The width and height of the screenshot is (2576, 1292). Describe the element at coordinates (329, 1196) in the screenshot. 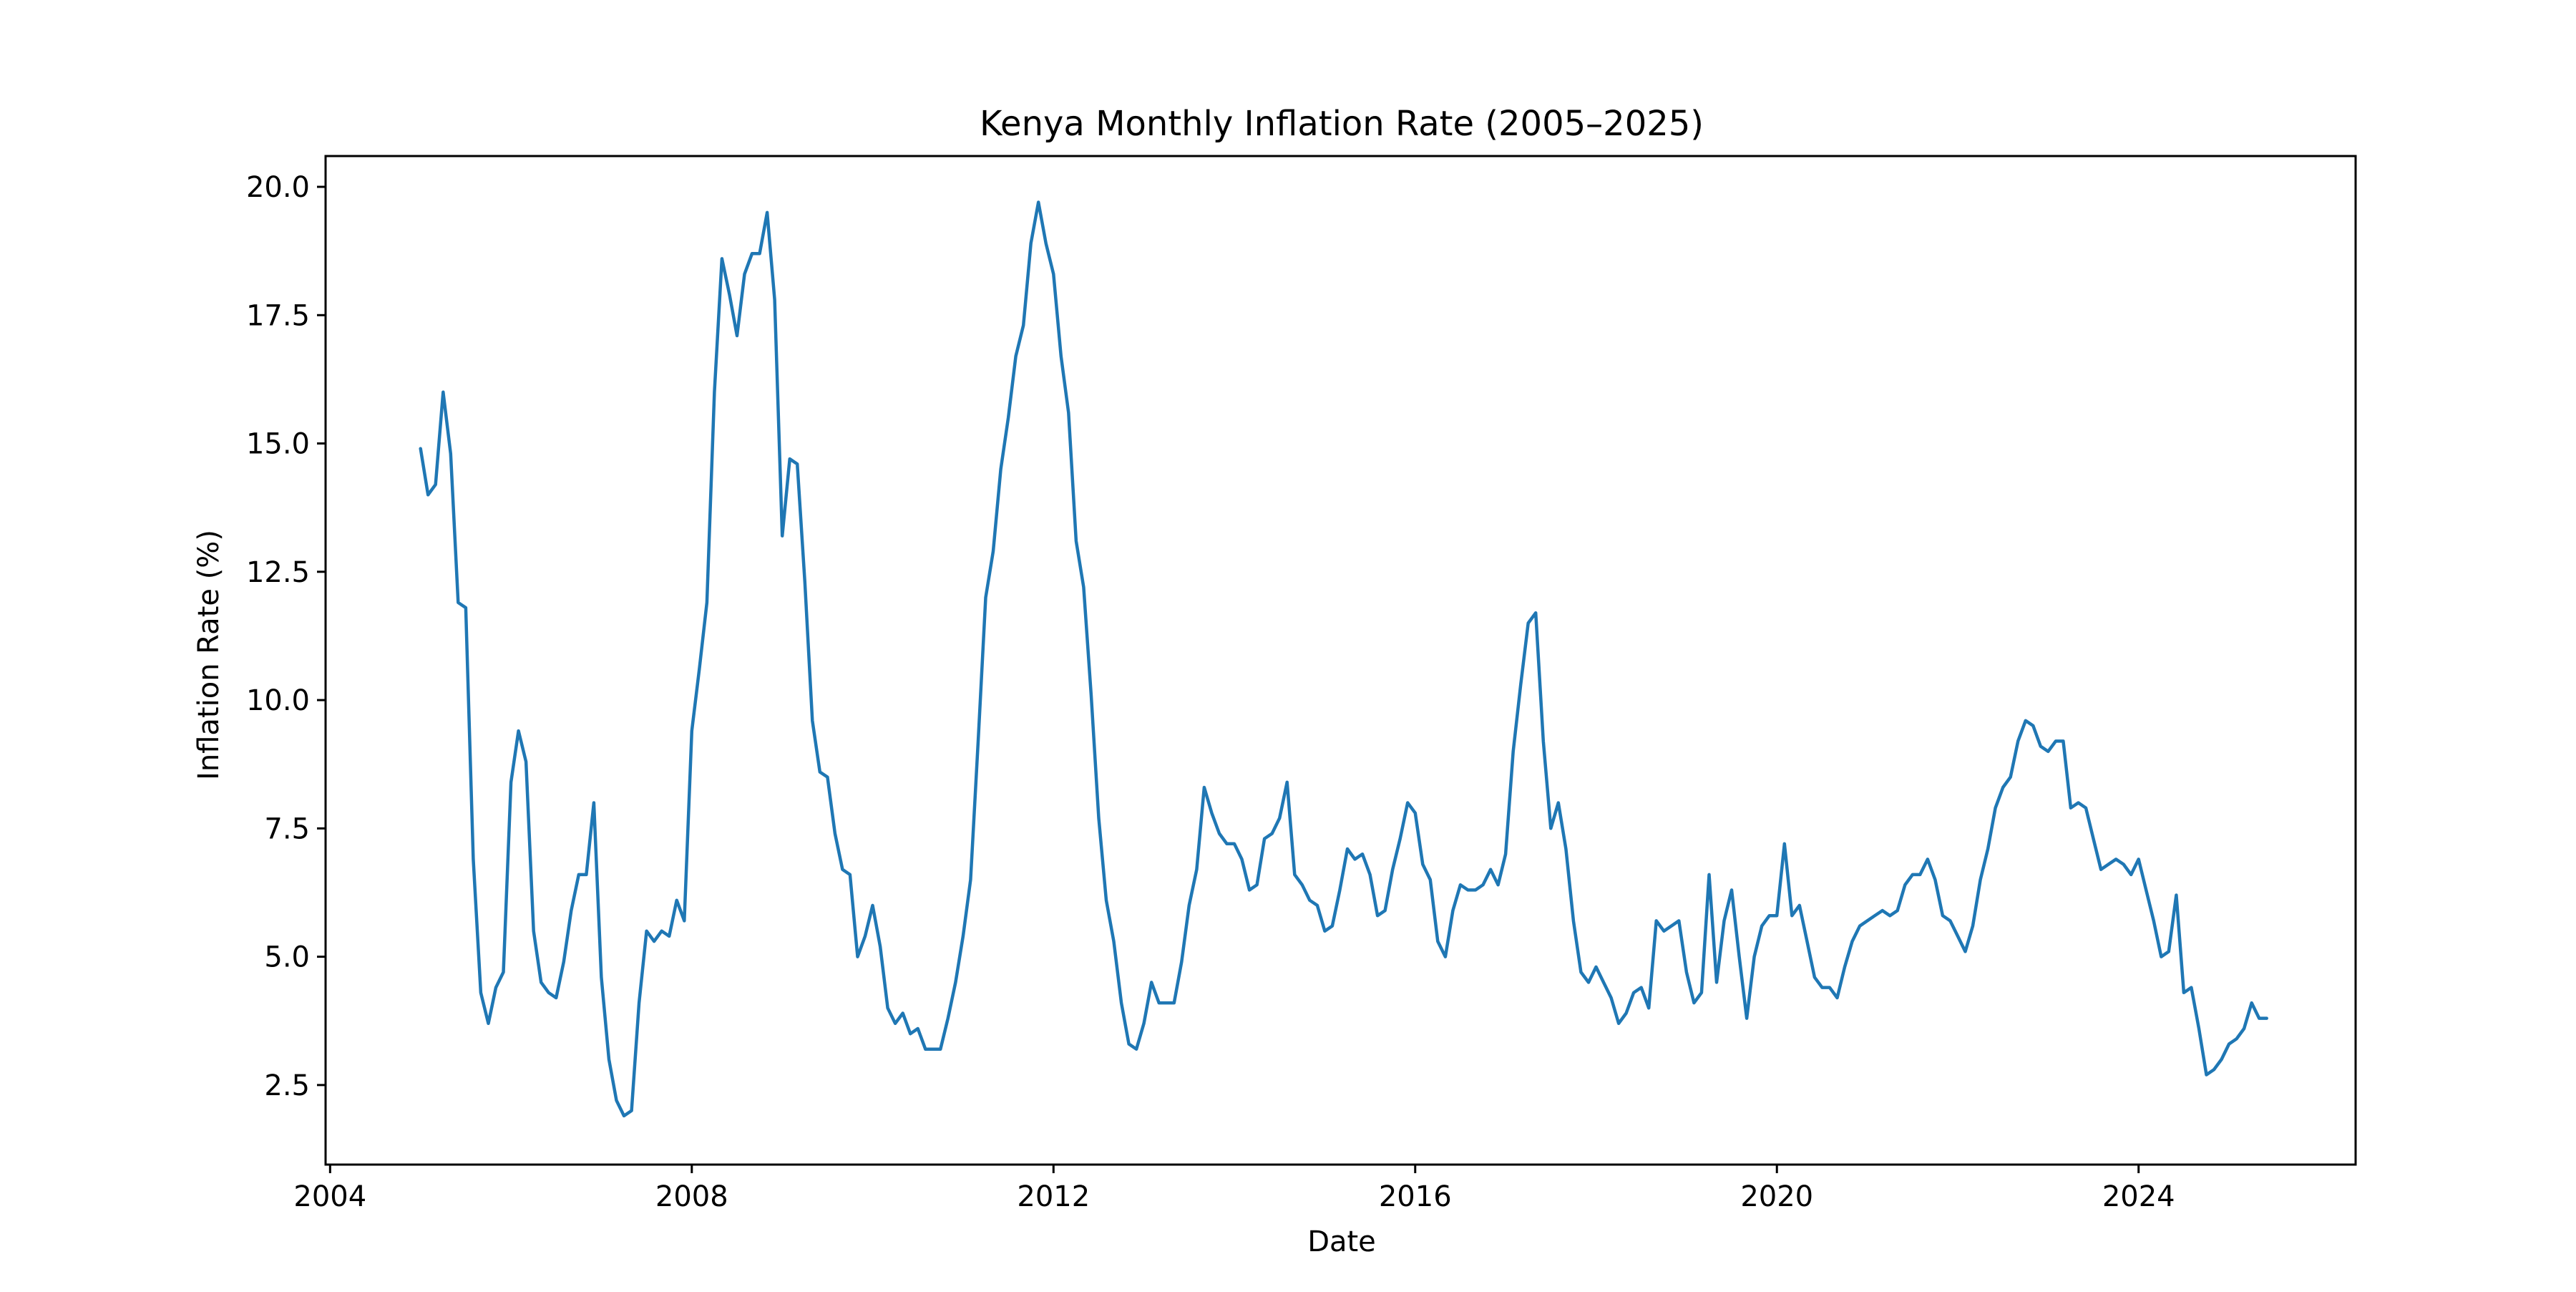

I see `x-tick-label: 2004` at that location.